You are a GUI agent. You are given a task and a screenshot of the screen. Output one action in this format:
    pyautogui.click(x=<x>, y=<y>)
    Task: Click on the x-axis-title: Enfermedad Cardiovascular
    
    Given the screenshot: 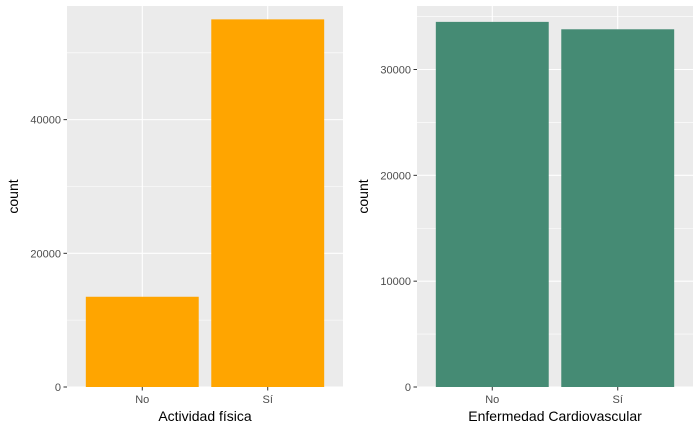 What is the action you would take?
    pyautogui.click(x=555, y=416)
    